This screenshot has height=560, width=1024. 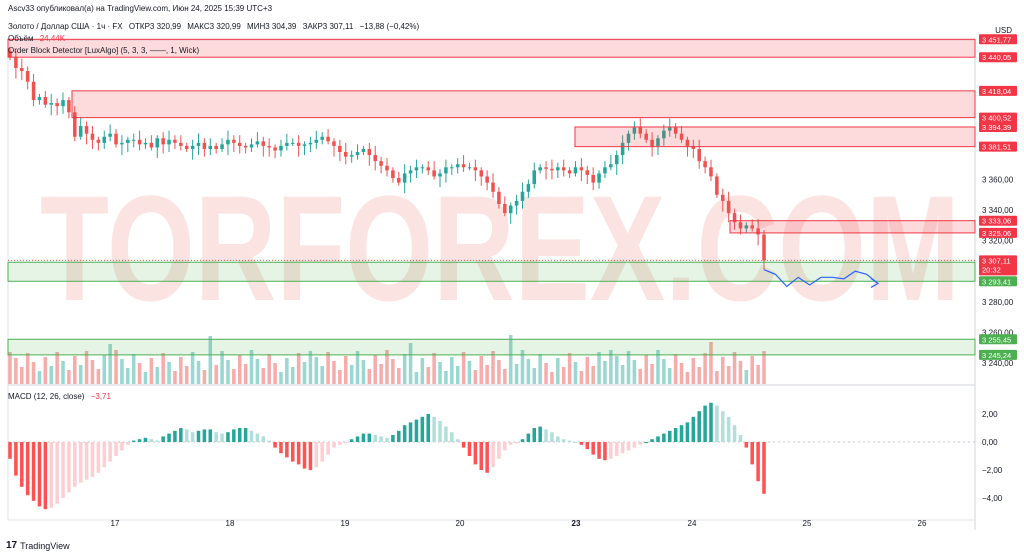 What do you see at coordinates (692, 523) in the screenshot?
I see `time-tick-label: 24` at bounding box center [692, 523].